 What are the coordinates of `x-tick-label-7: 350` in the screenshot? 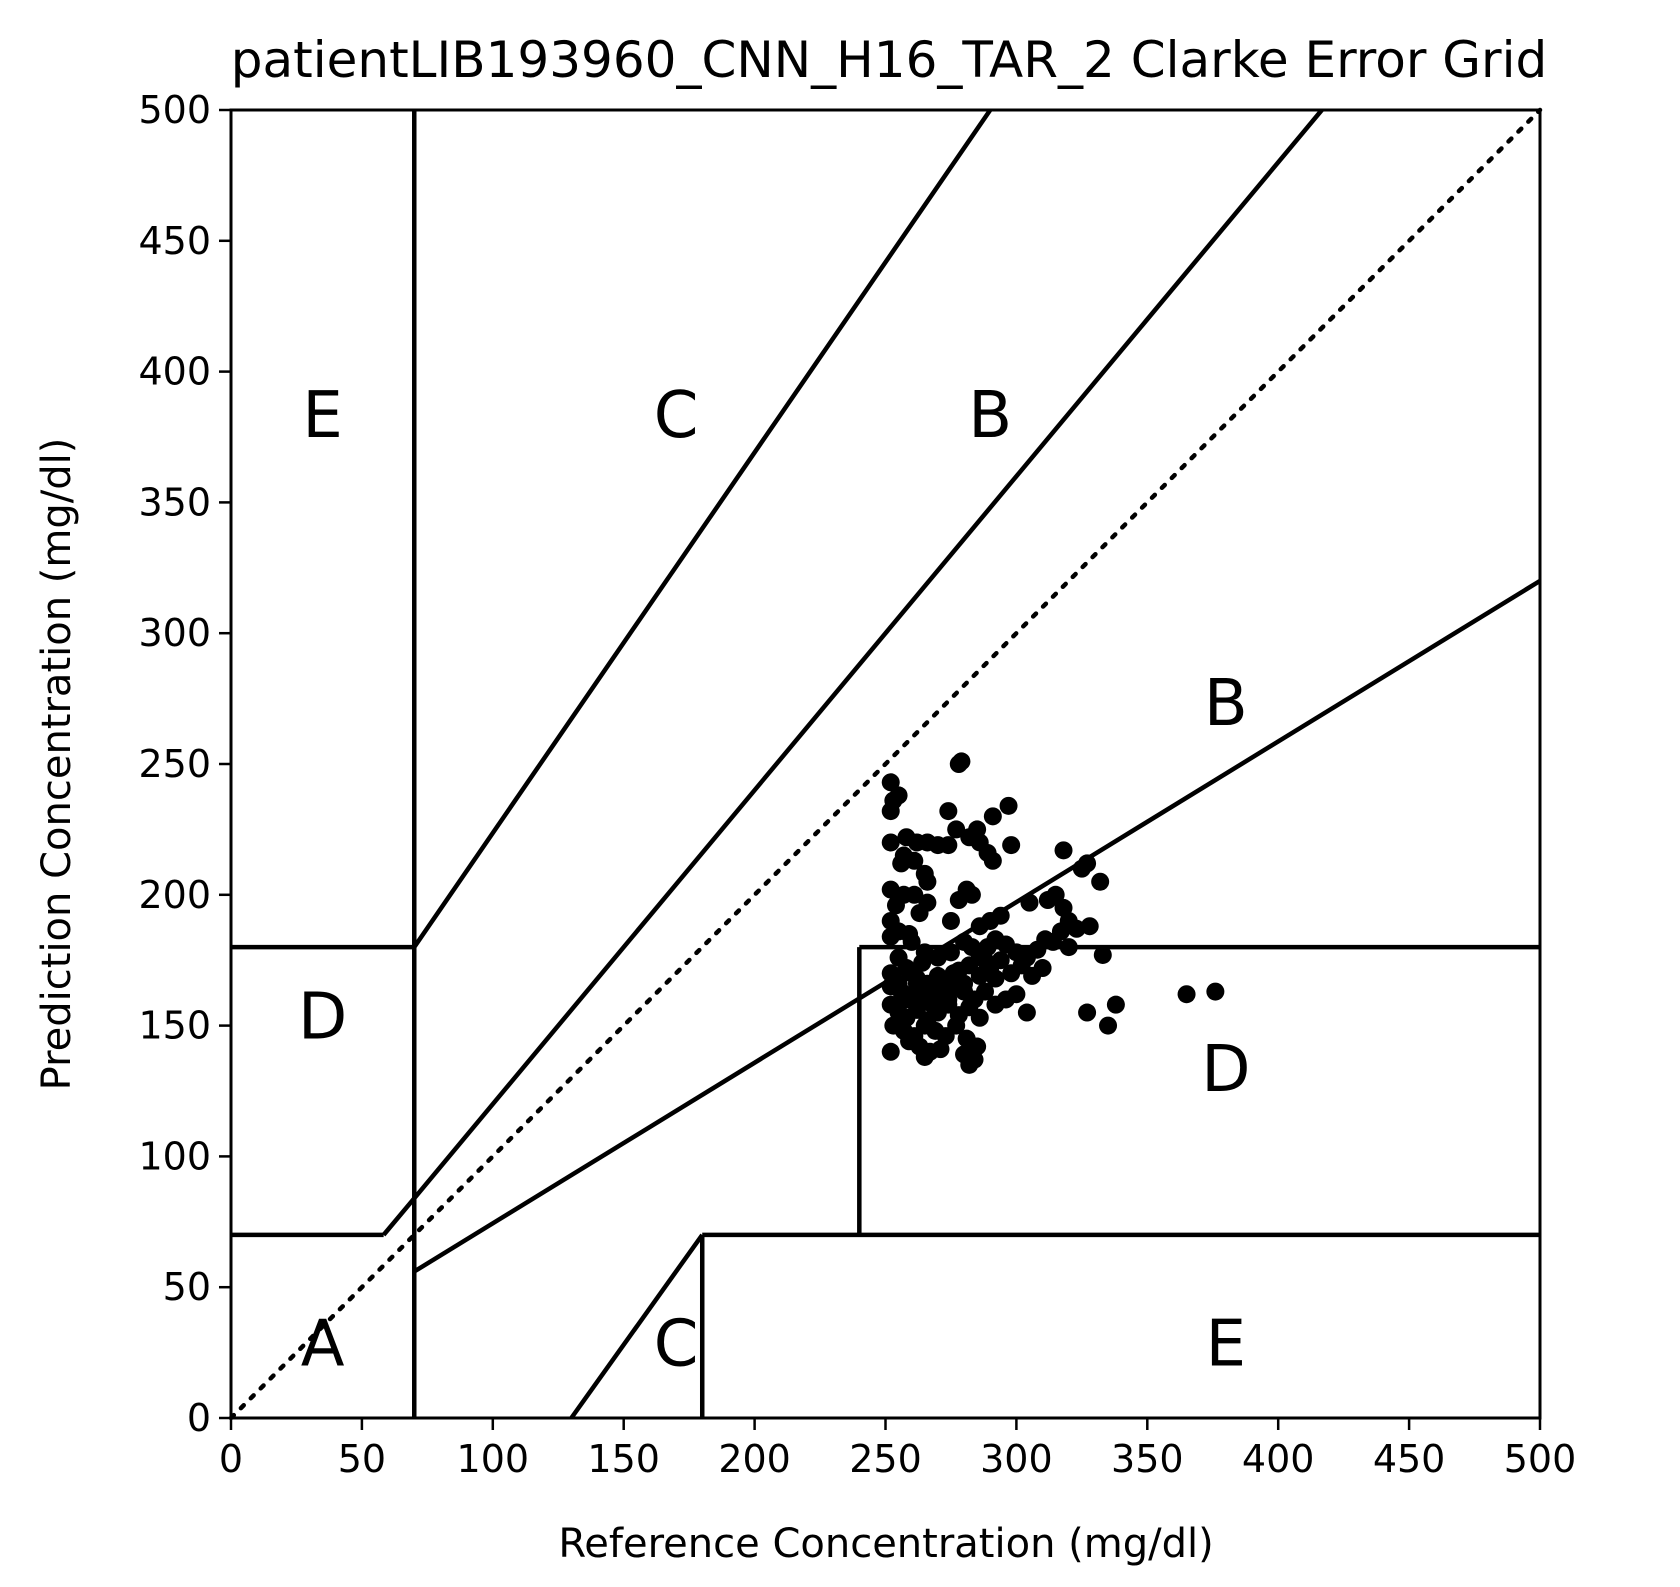 It's located at (1147, 1459).